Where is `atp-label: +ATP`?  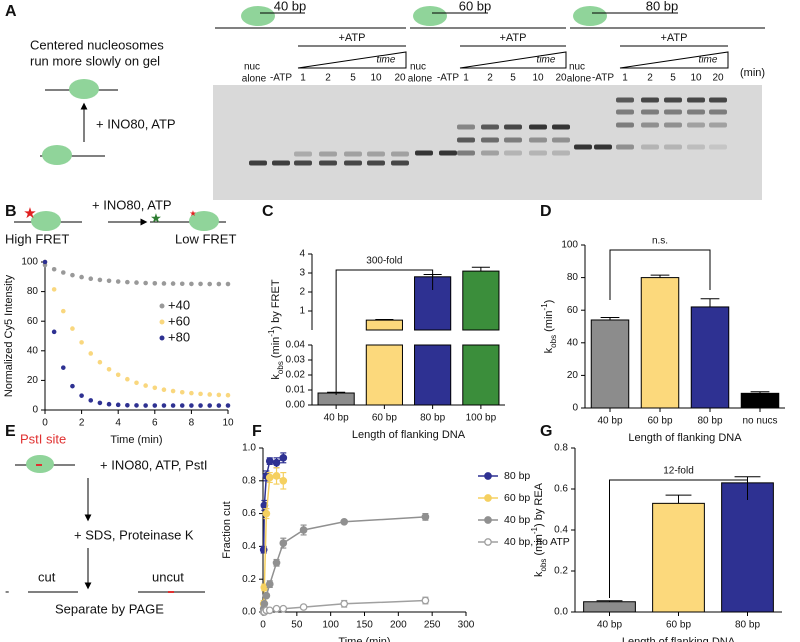
atp-label: +ATP is located at coordinates (512, 38).